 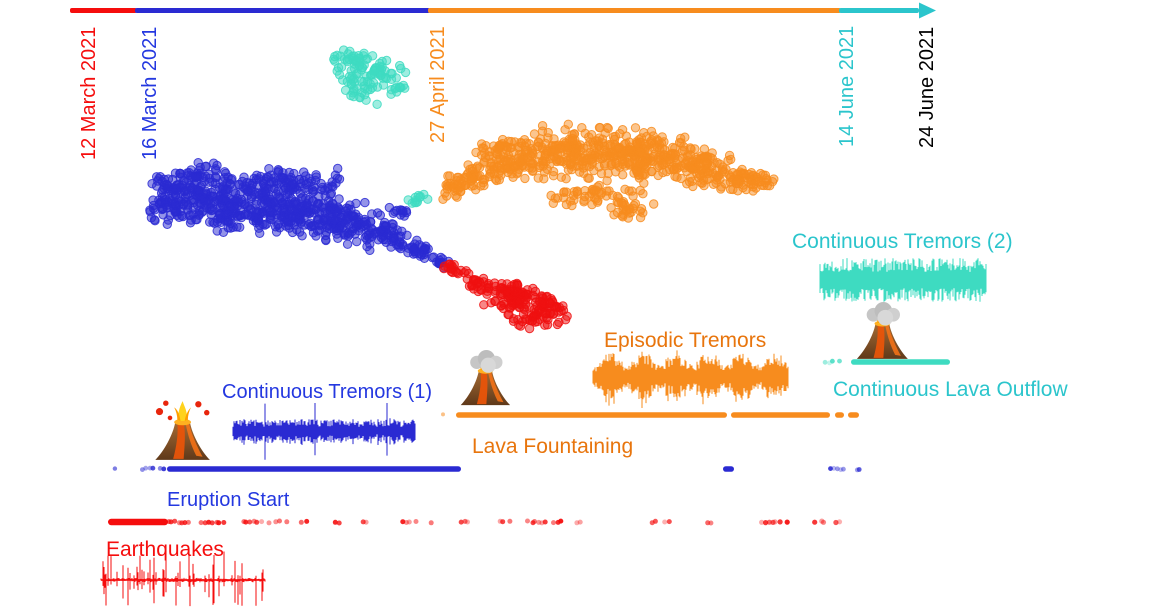 I want to click on waveform-episodic-tremor, so click(x=690, y=379).